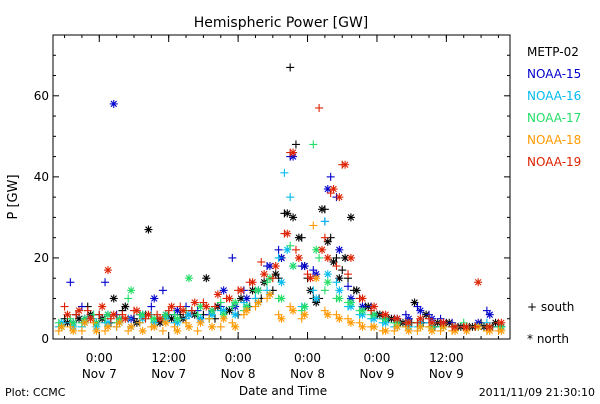 The width and height of the screenshot is (600, 404). What do you see at coordinates (307, 358) in the screenshot?
I see `x-tick-time-label: 0:00` at bounding box center [307, 358].